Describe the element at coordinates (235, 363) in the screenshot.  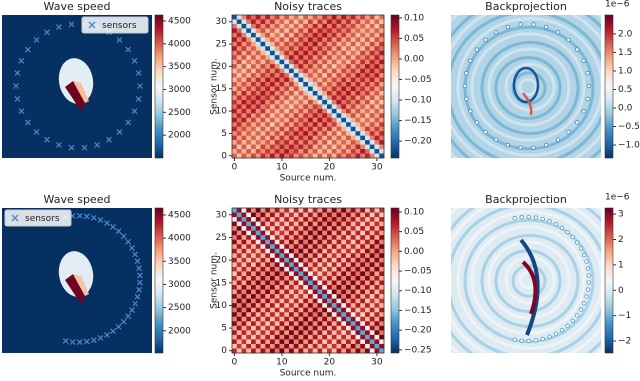
I see `x-tick-label: 0` at that location.